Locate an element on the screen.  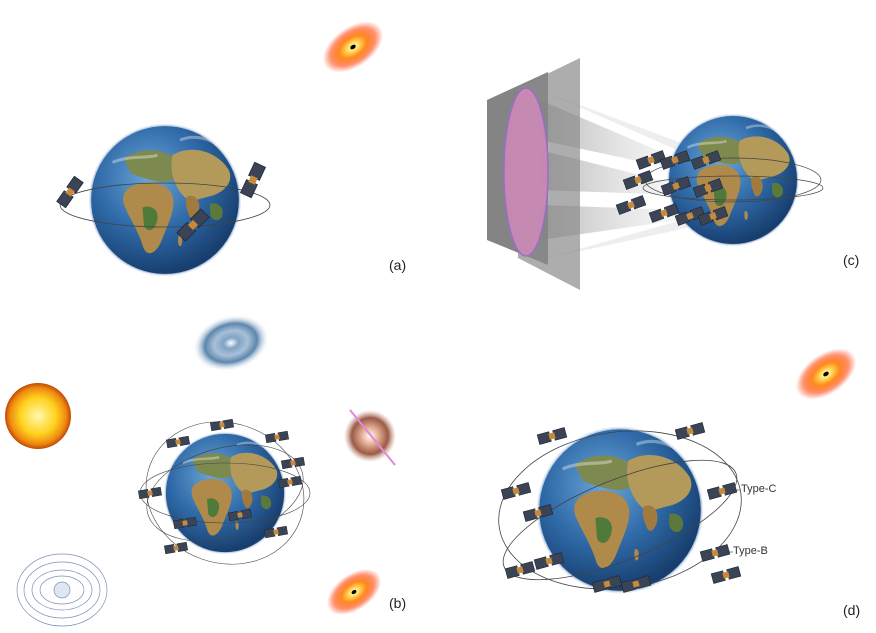
panel-label-b: (b) is located at coordinates (398, 603).